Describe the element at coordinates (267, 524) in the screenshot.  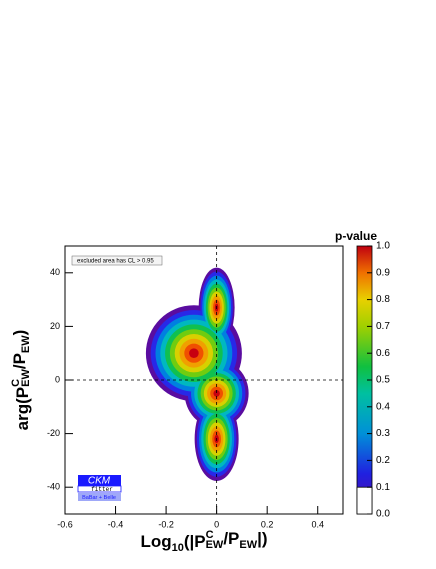
I see `x-tick-label: 0.2` at that location.